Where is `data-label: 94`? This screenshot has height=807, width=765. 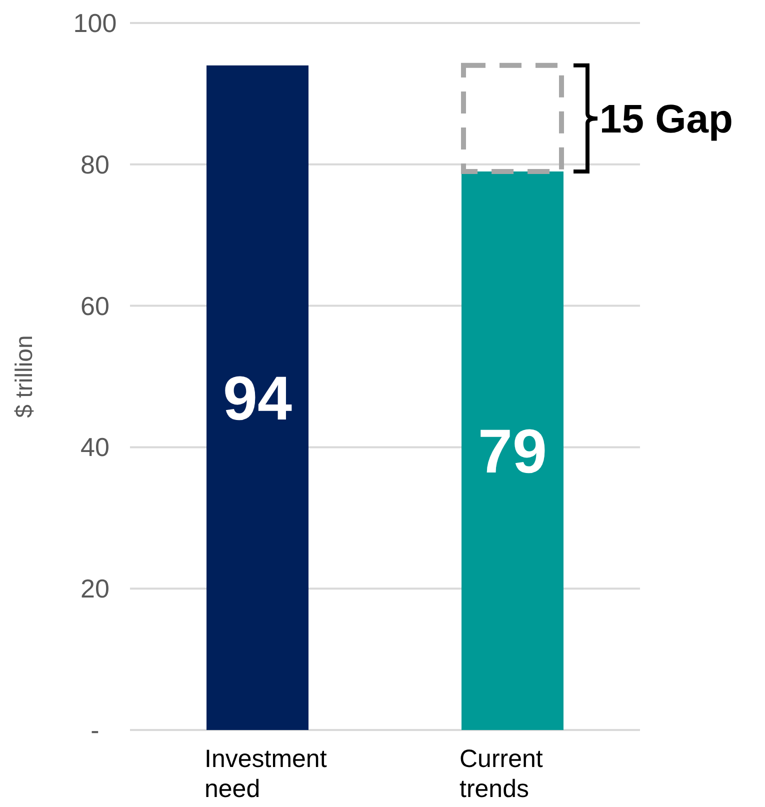 data-label: 94 is located at coordinates (257, 399).